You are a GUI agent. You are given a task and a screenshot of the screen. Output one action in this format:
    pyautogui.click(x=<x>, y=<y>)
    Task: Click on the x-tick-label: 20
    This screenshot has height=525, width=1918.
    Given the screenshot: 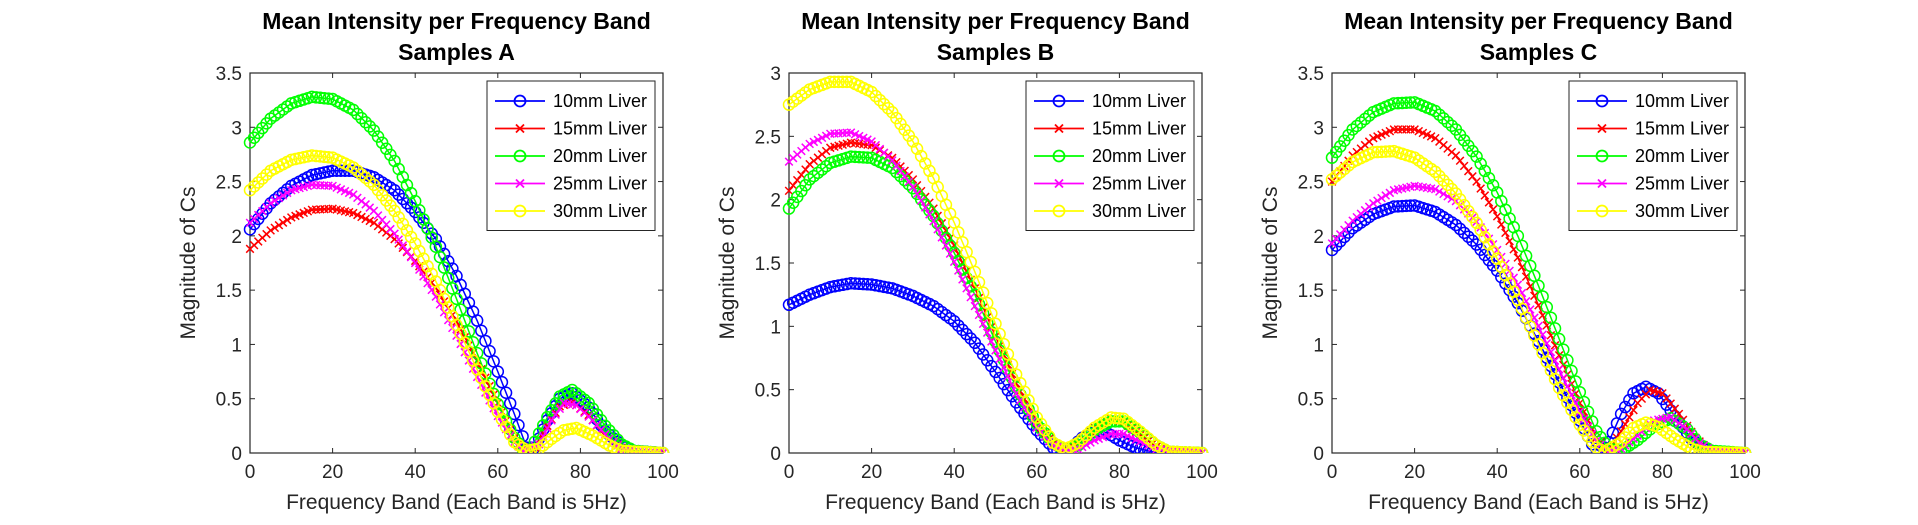 What is the action you would take?
    pyautogui.click(x=1414, y=472)
    